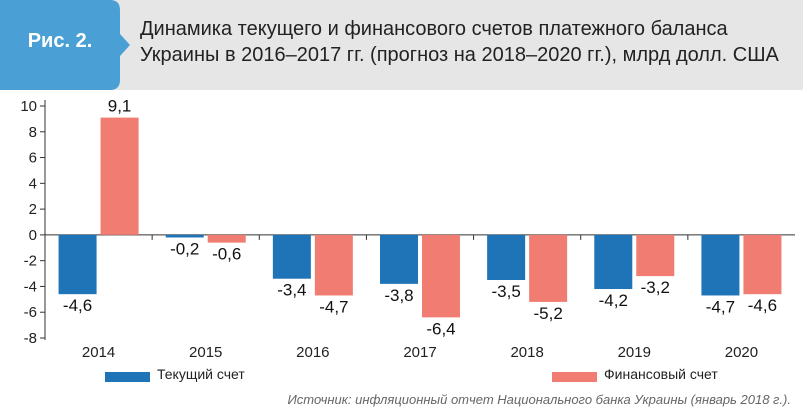 This screenshot has height=413, width=803. I want to click on x-tick-label: 2015, so click(205, 352).